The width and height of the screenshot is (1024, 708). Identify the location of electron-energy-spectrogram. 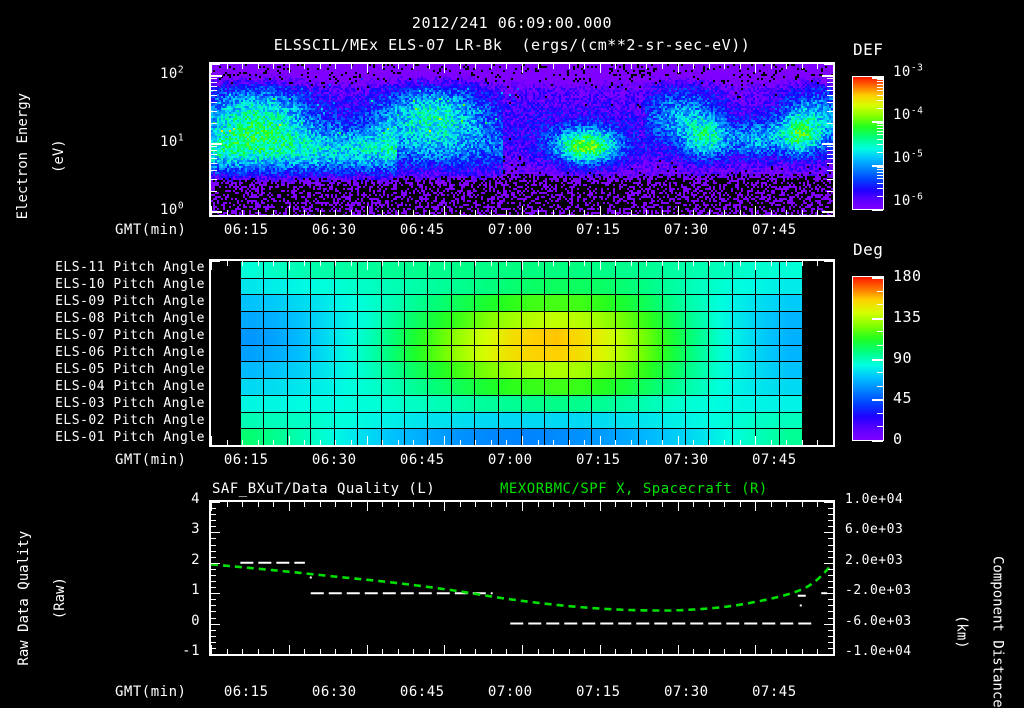
(522, 139).